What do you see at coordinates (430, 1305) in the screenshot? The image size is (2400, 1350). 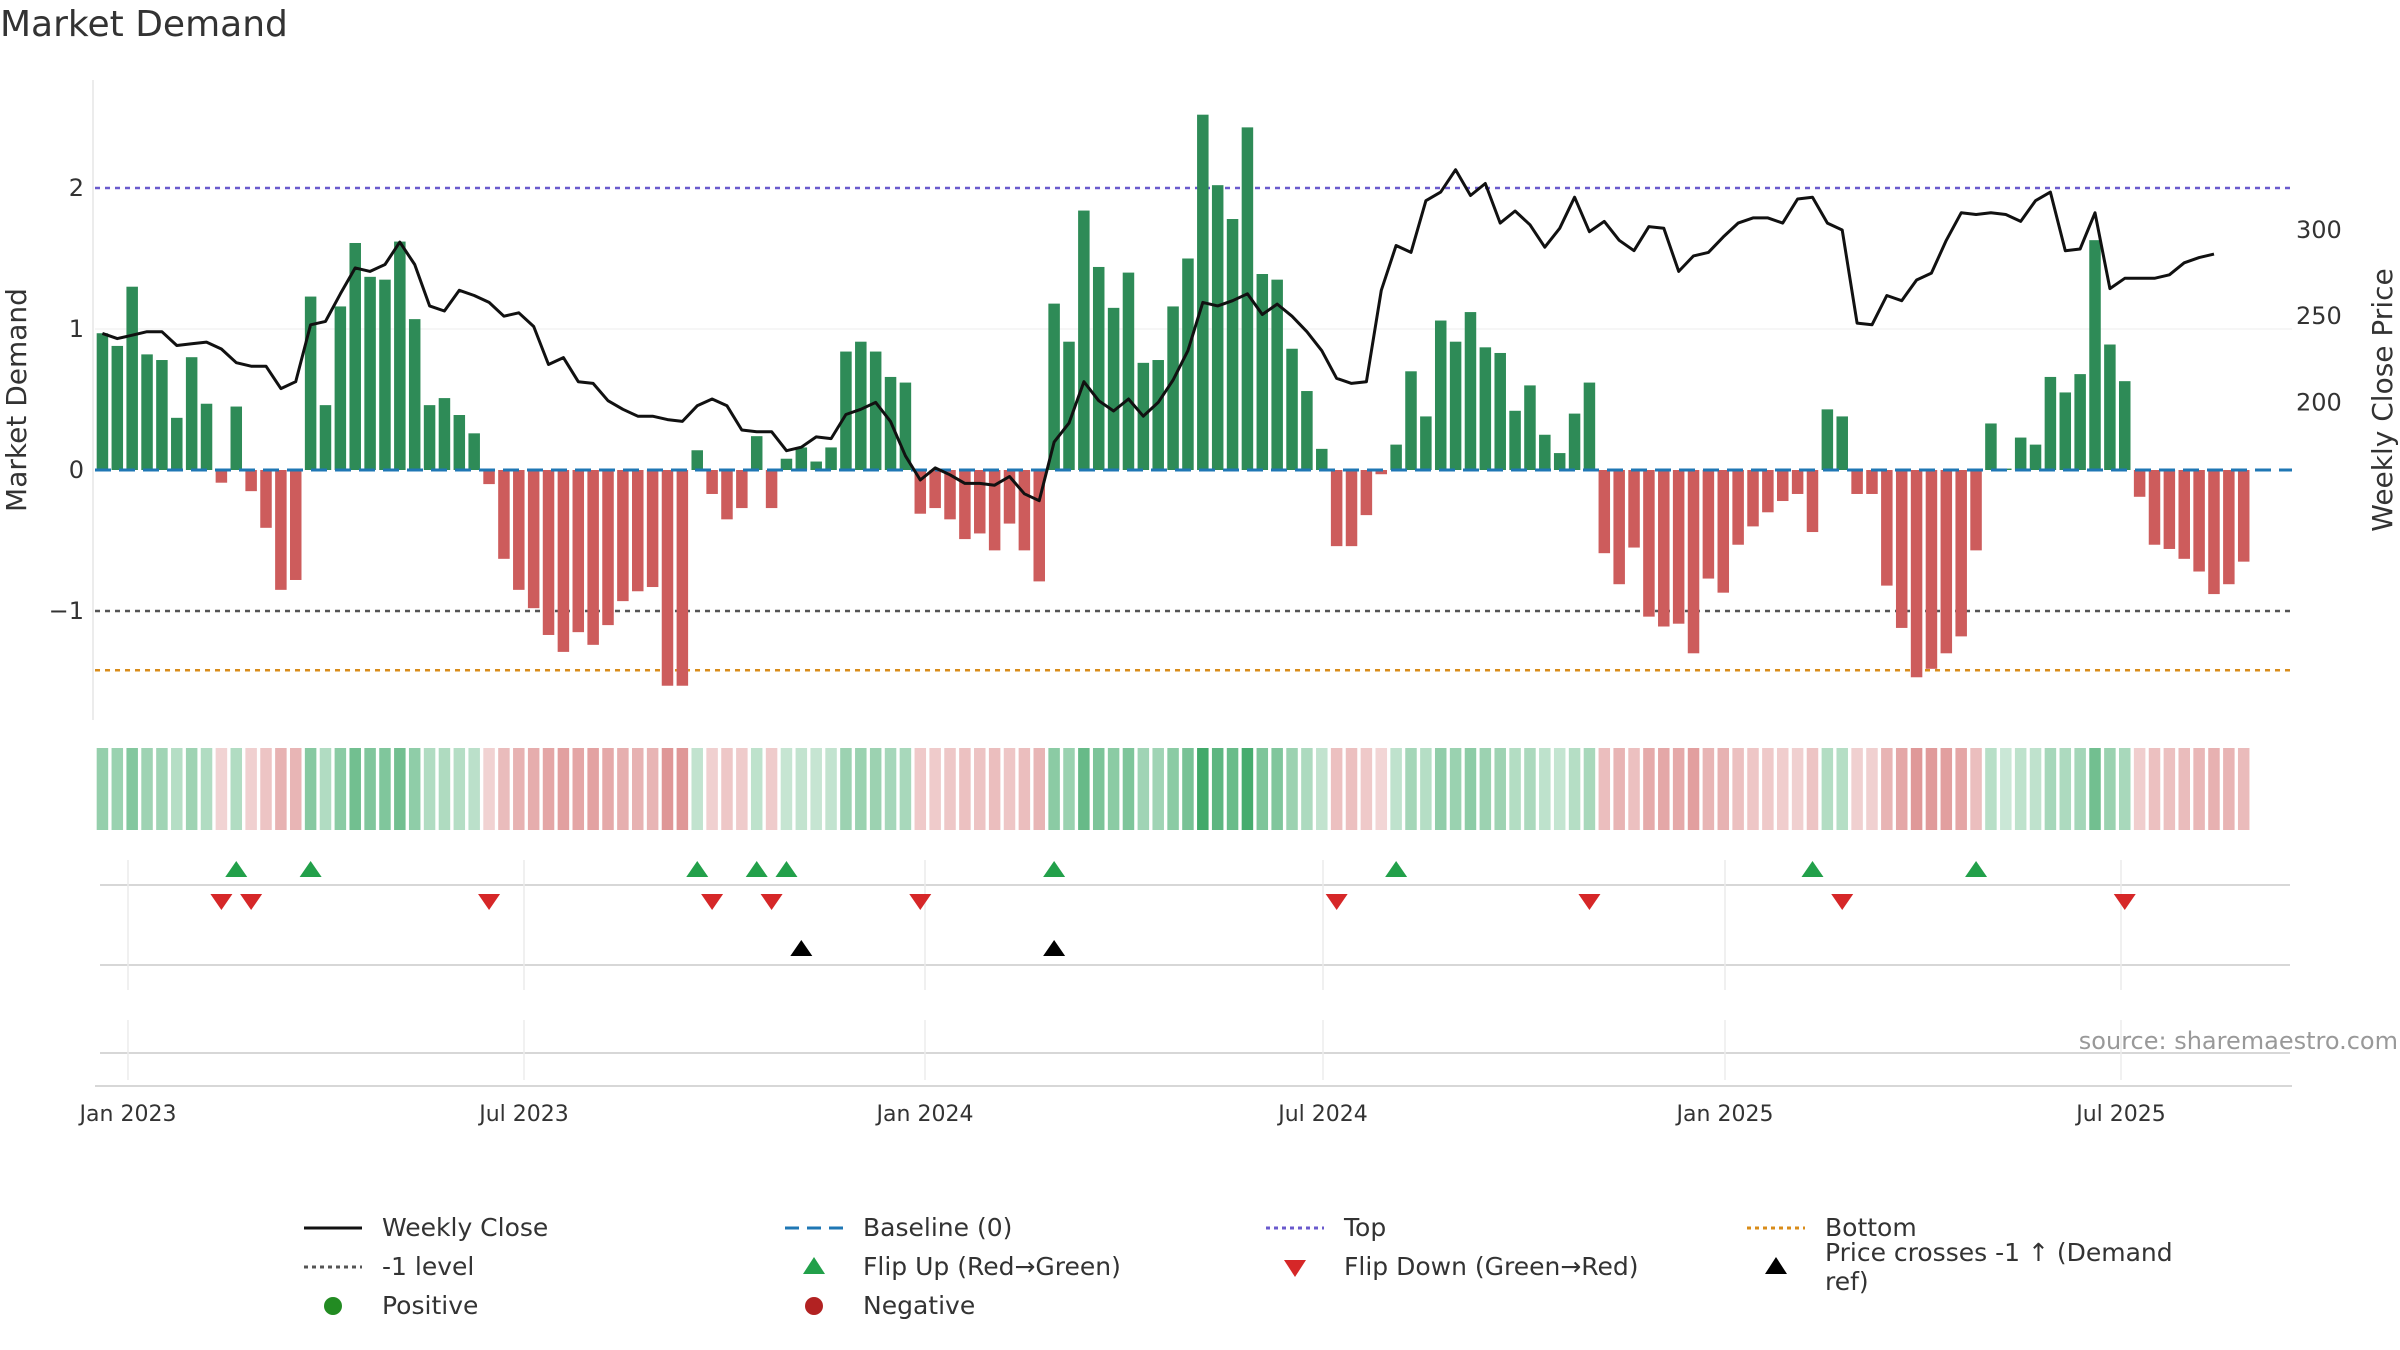 I see `legend-label: Positive` at bounding box center [430, 1305].